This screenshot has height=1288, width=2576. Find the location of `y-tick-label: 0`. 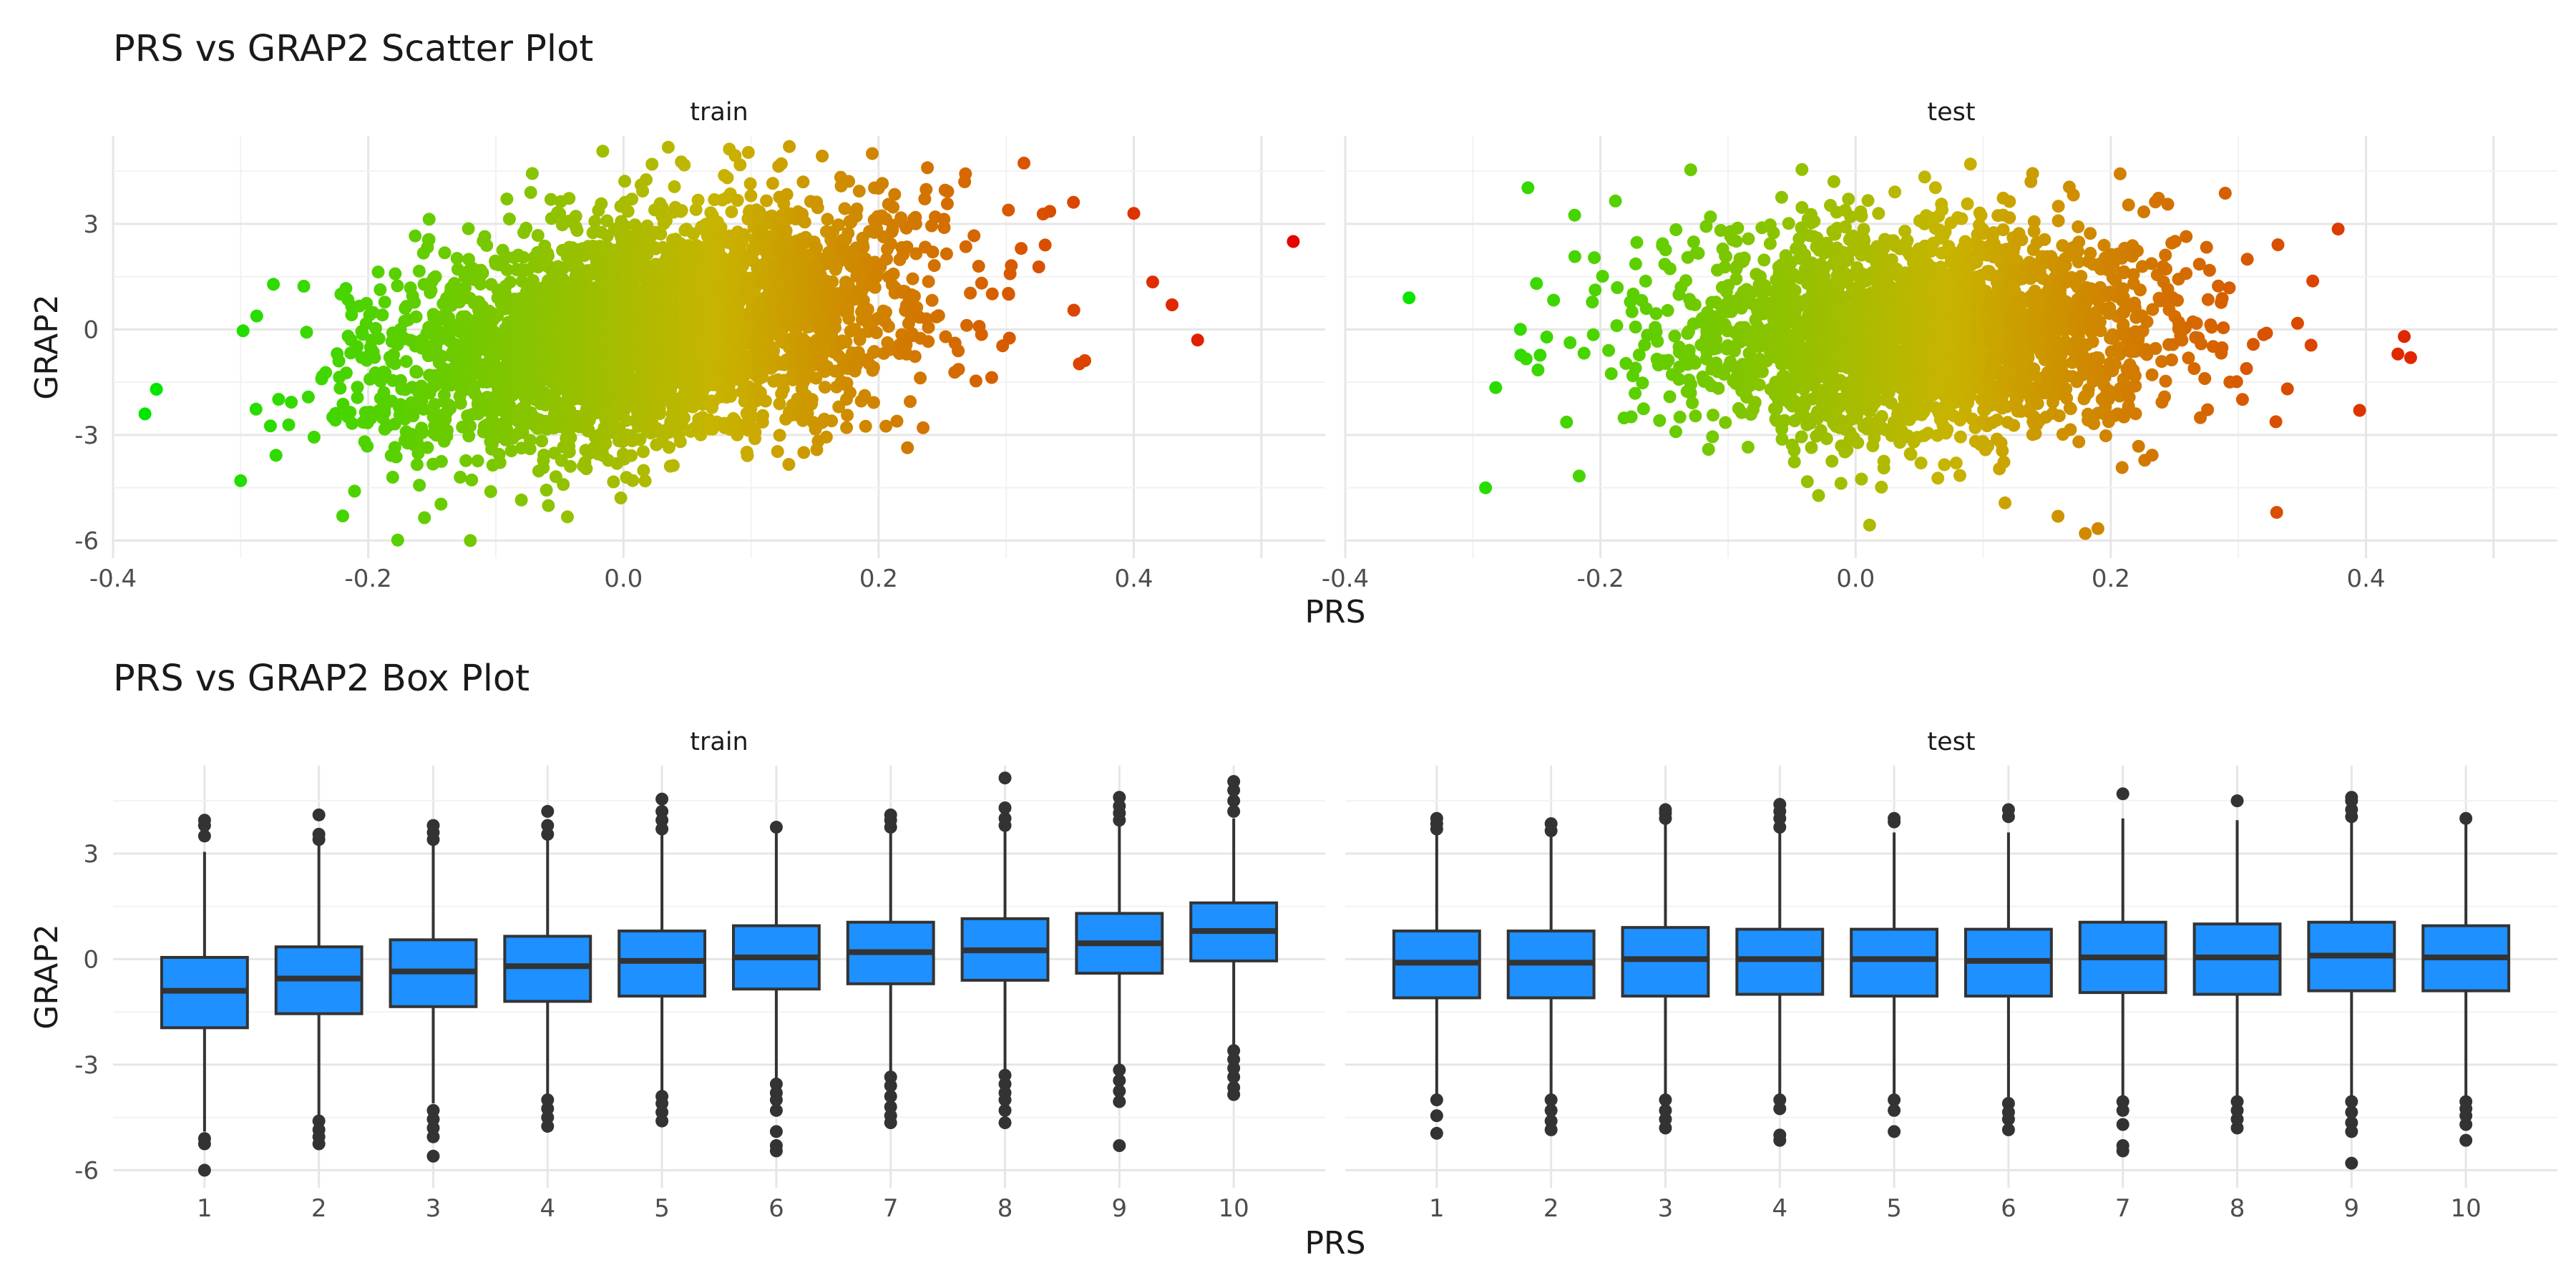

y-tick-label: 0 is located at coordinates (91, 330).